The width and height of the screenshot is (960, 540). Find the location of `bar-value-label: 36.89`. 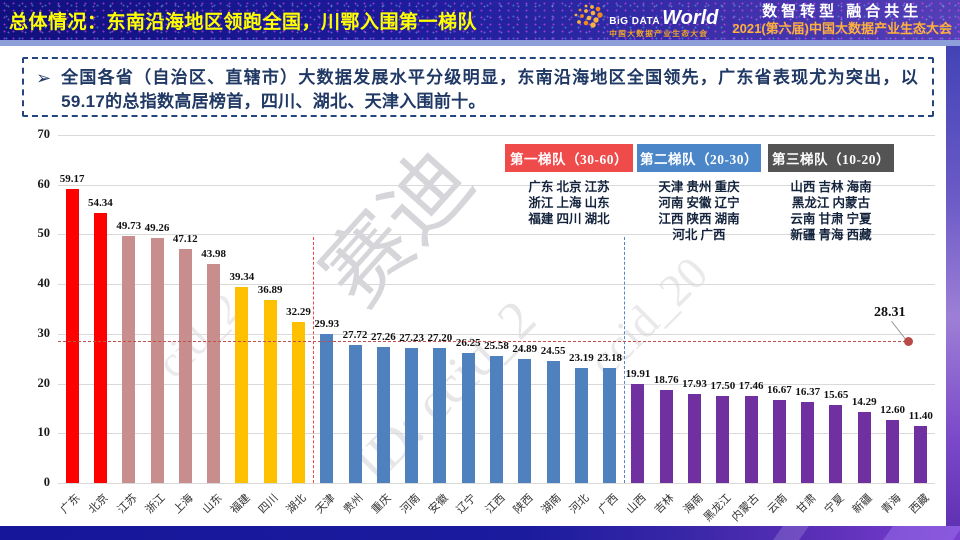

bar-value-label: 36.89 is located at coordinates (270, 289).